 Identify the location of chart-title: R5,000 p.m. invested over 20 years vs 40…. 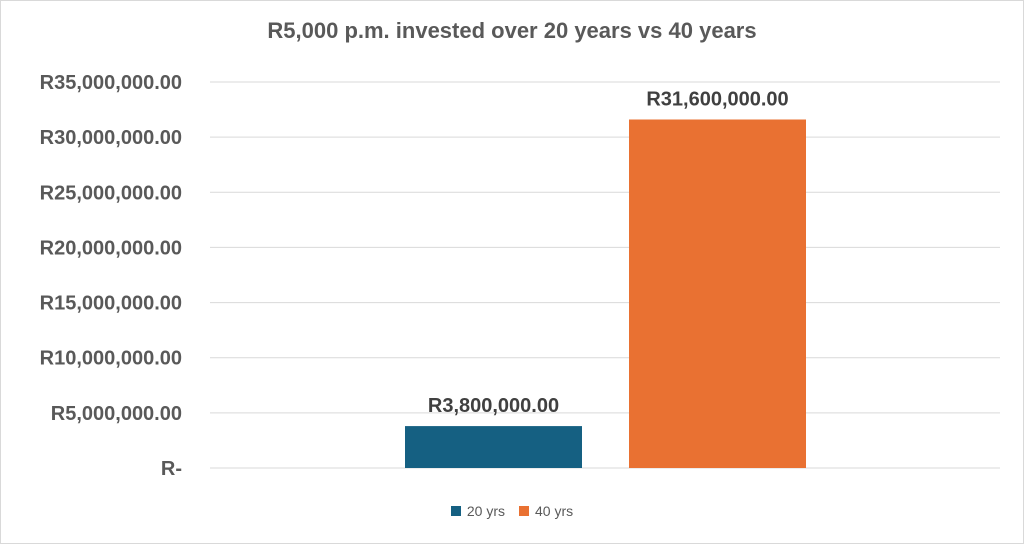
(512, 30).